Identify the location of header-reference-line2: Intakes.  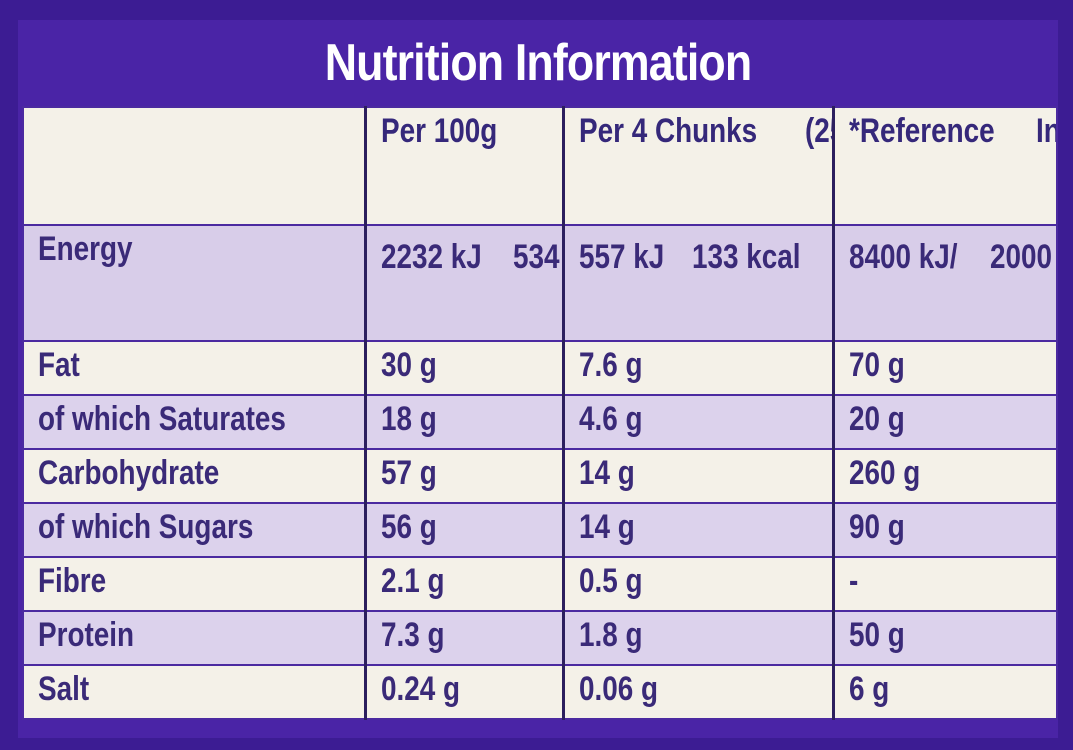
(1045, 131).